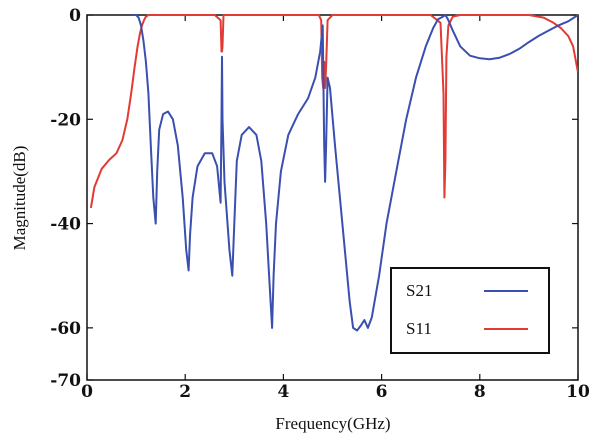 Image resolution: width=600 pixels, height=435 pixels. I want to click on legend: S21 S11, so click(470, 310).